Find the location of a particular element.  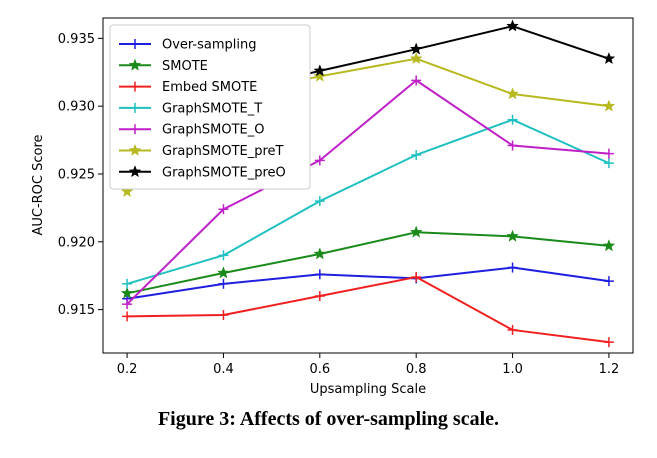

series-embed-smote is located at coordinates (368, 310).